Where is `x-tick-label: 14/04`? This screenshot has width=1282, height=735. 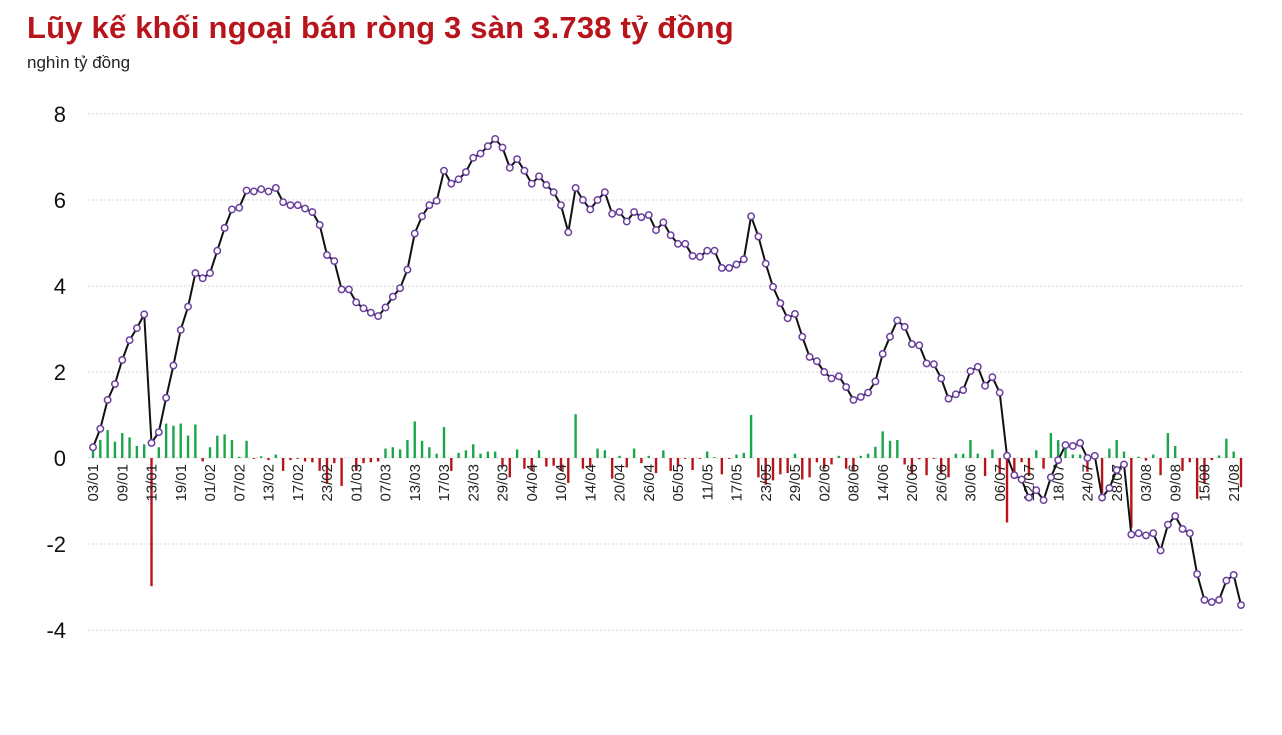 x-tick-label: 14/04 is located at coordinates (590, 483).